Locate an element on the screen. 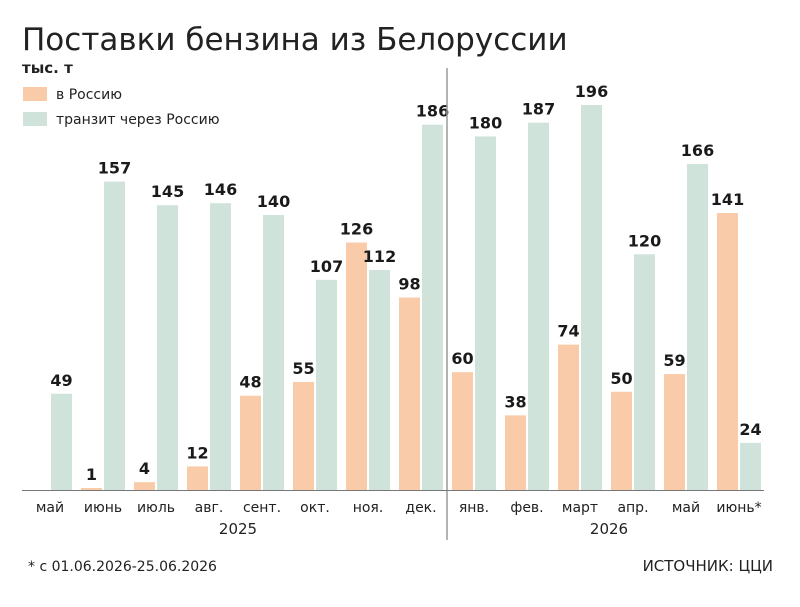 Image resolution: width=800 pixels, height=607 pixels. value-label-transit-4: 140 is located at coordinates (273, 201).